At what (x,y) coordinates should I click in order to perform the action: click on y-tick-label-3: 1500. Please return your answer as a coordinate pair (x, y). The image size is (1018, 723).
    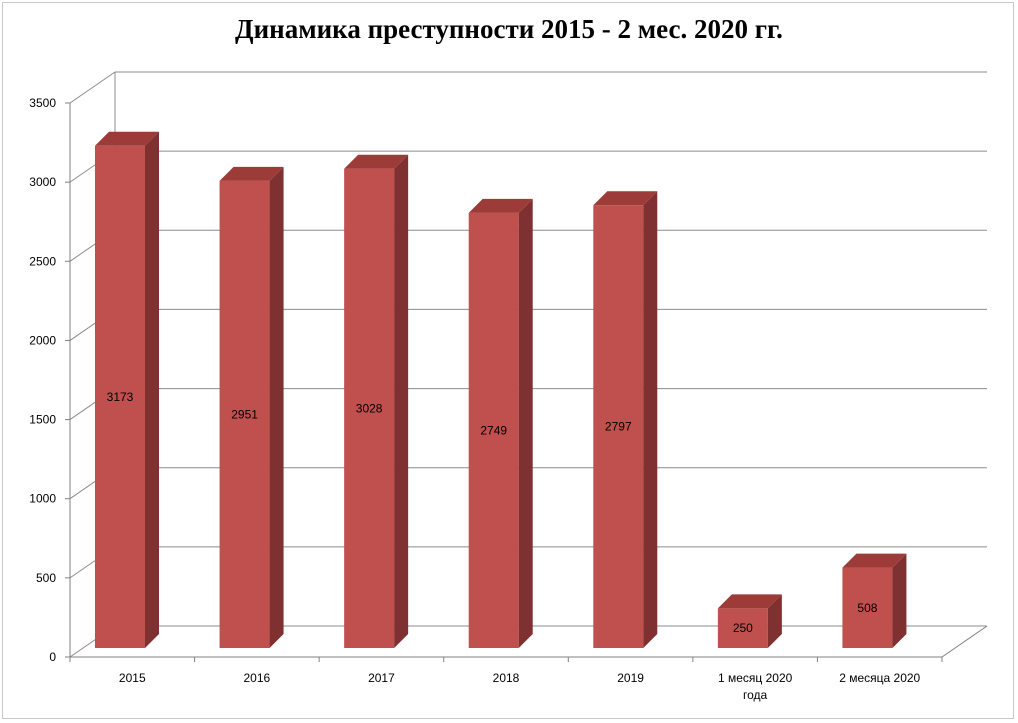
    Looking at the image, I should click on (42, 420).